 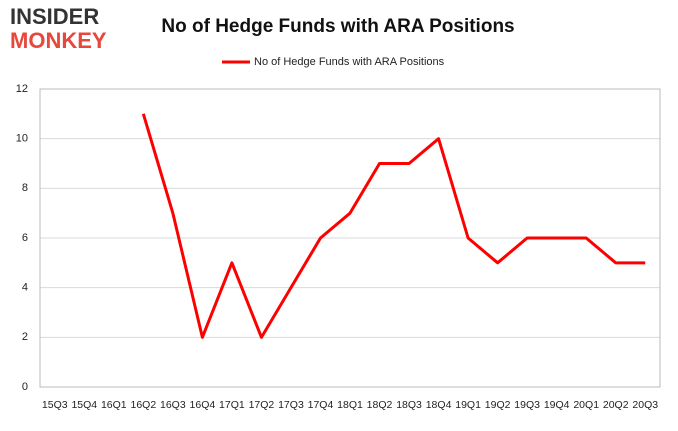 I want to click on x-tick-label: 16Q3, so click(x=173, y=405).